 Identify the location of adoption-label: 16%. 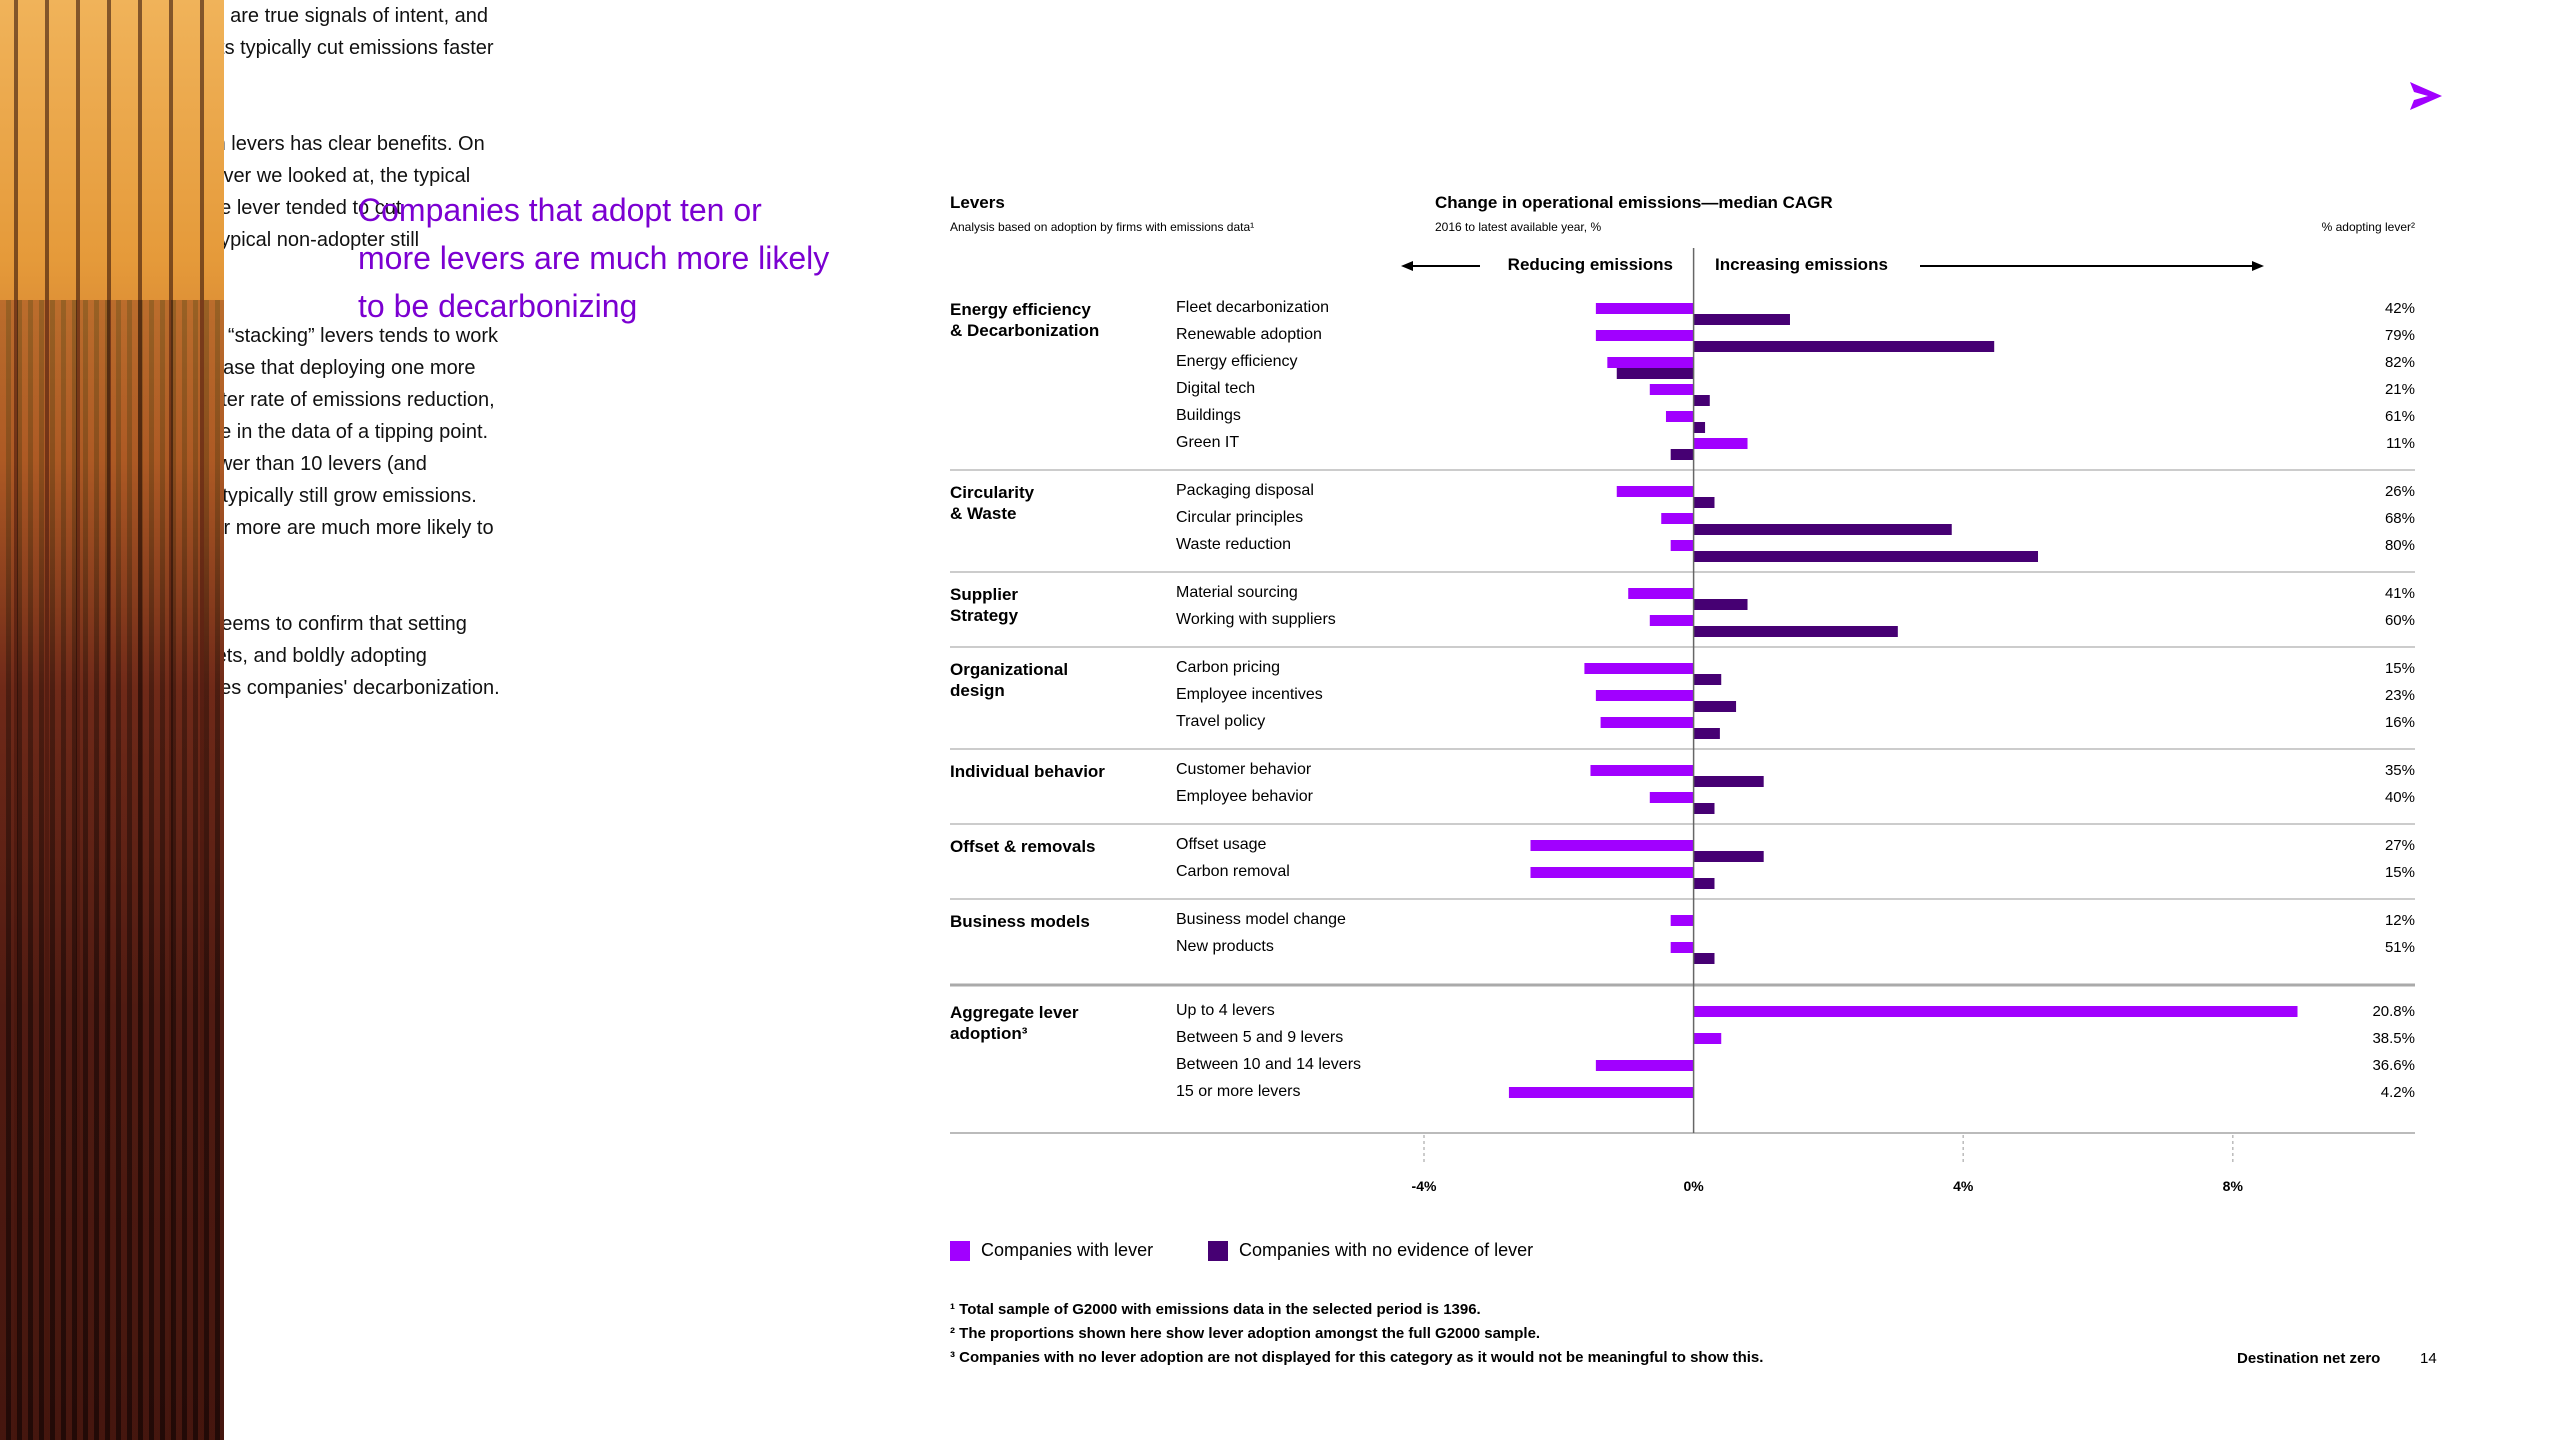
(2399, 722).